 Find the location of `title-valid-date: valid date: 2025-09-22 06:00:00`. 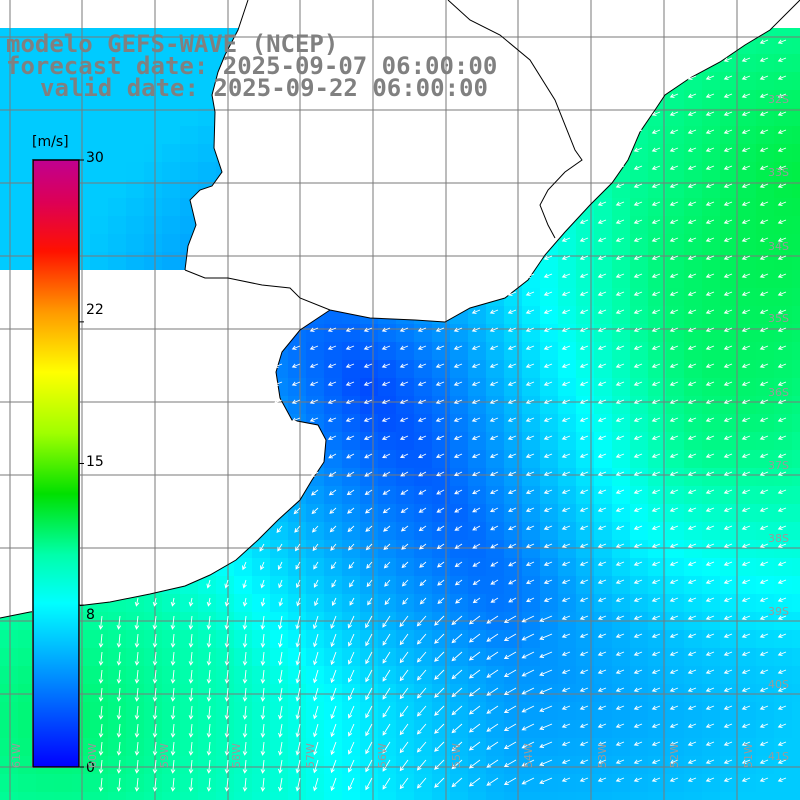

title-valid-date: valid date: 2025-09-22 06:00:00 is located at coordinates (264, 88).